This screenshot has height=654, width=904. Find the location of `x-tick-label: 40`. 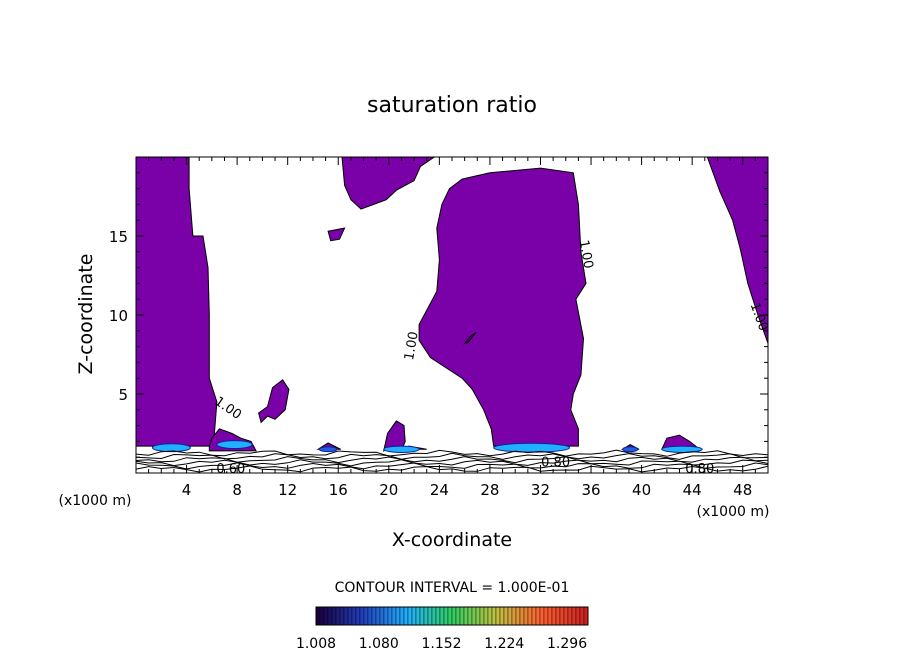

x-tick-label: 40 is located at coordinates (641, 490).